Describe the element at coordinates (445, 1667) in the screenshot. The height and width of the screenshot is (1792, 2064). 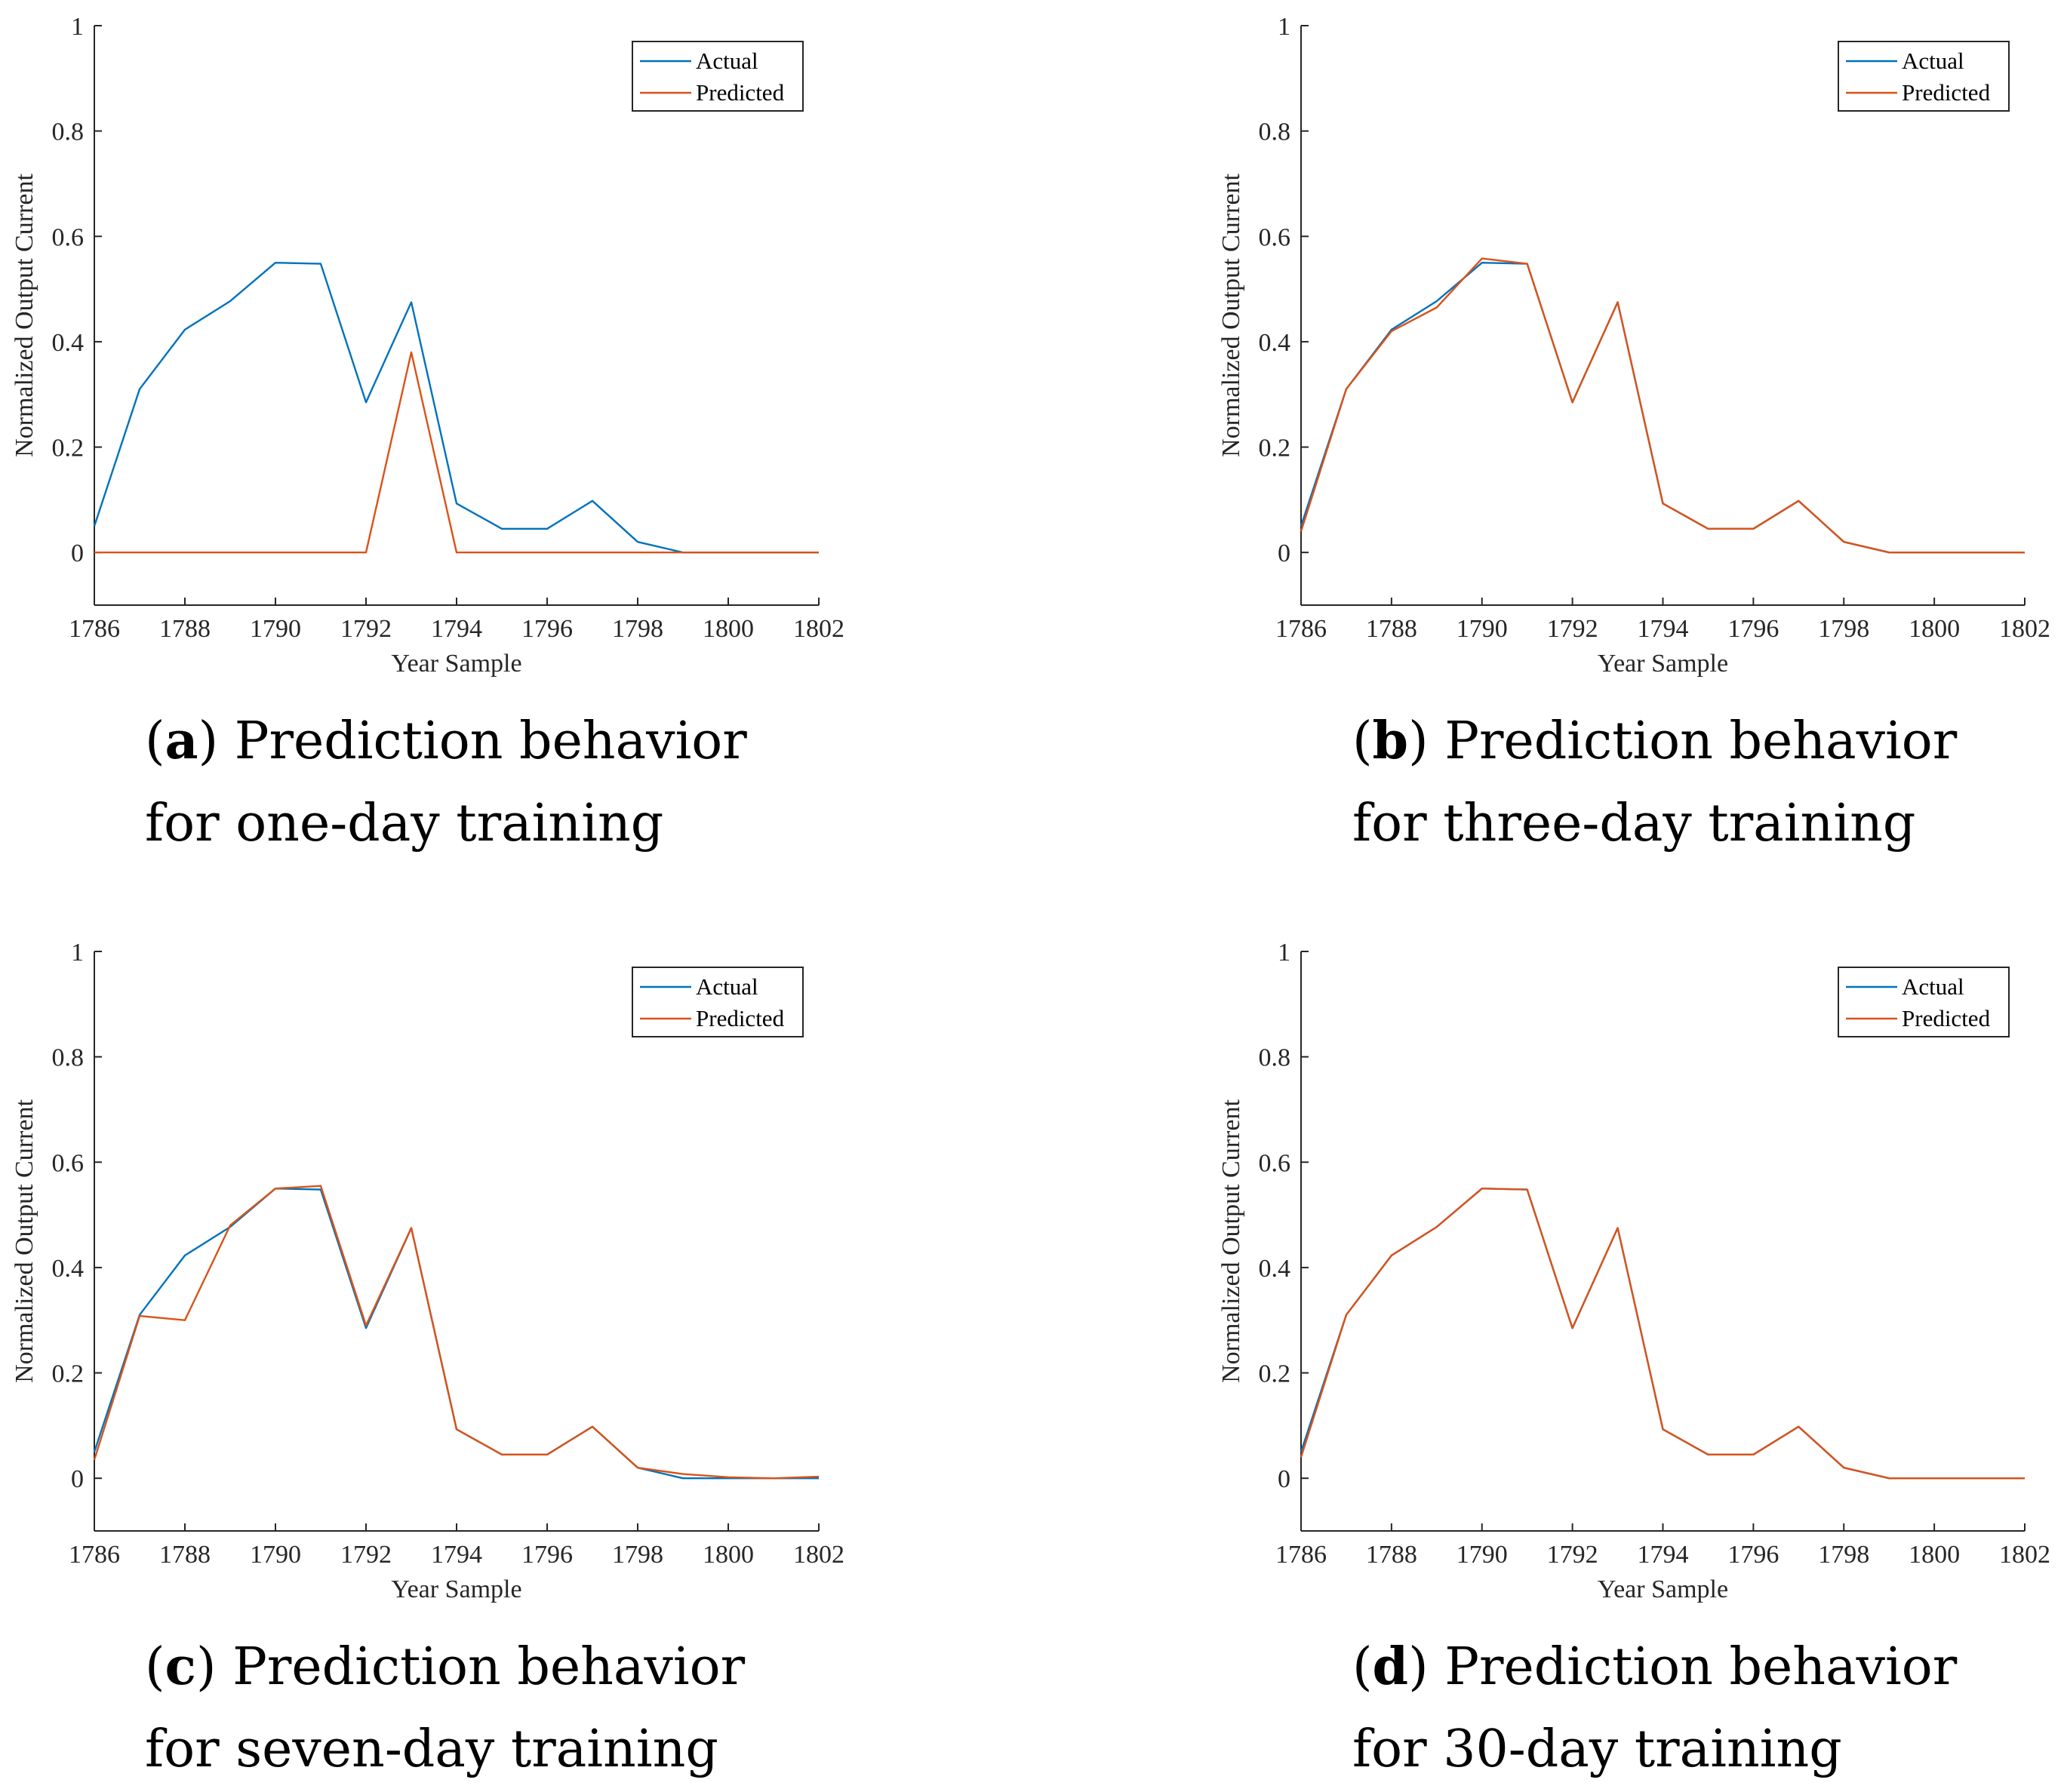
I see `caption-line-1: (c) Prediction behavior` at that location.